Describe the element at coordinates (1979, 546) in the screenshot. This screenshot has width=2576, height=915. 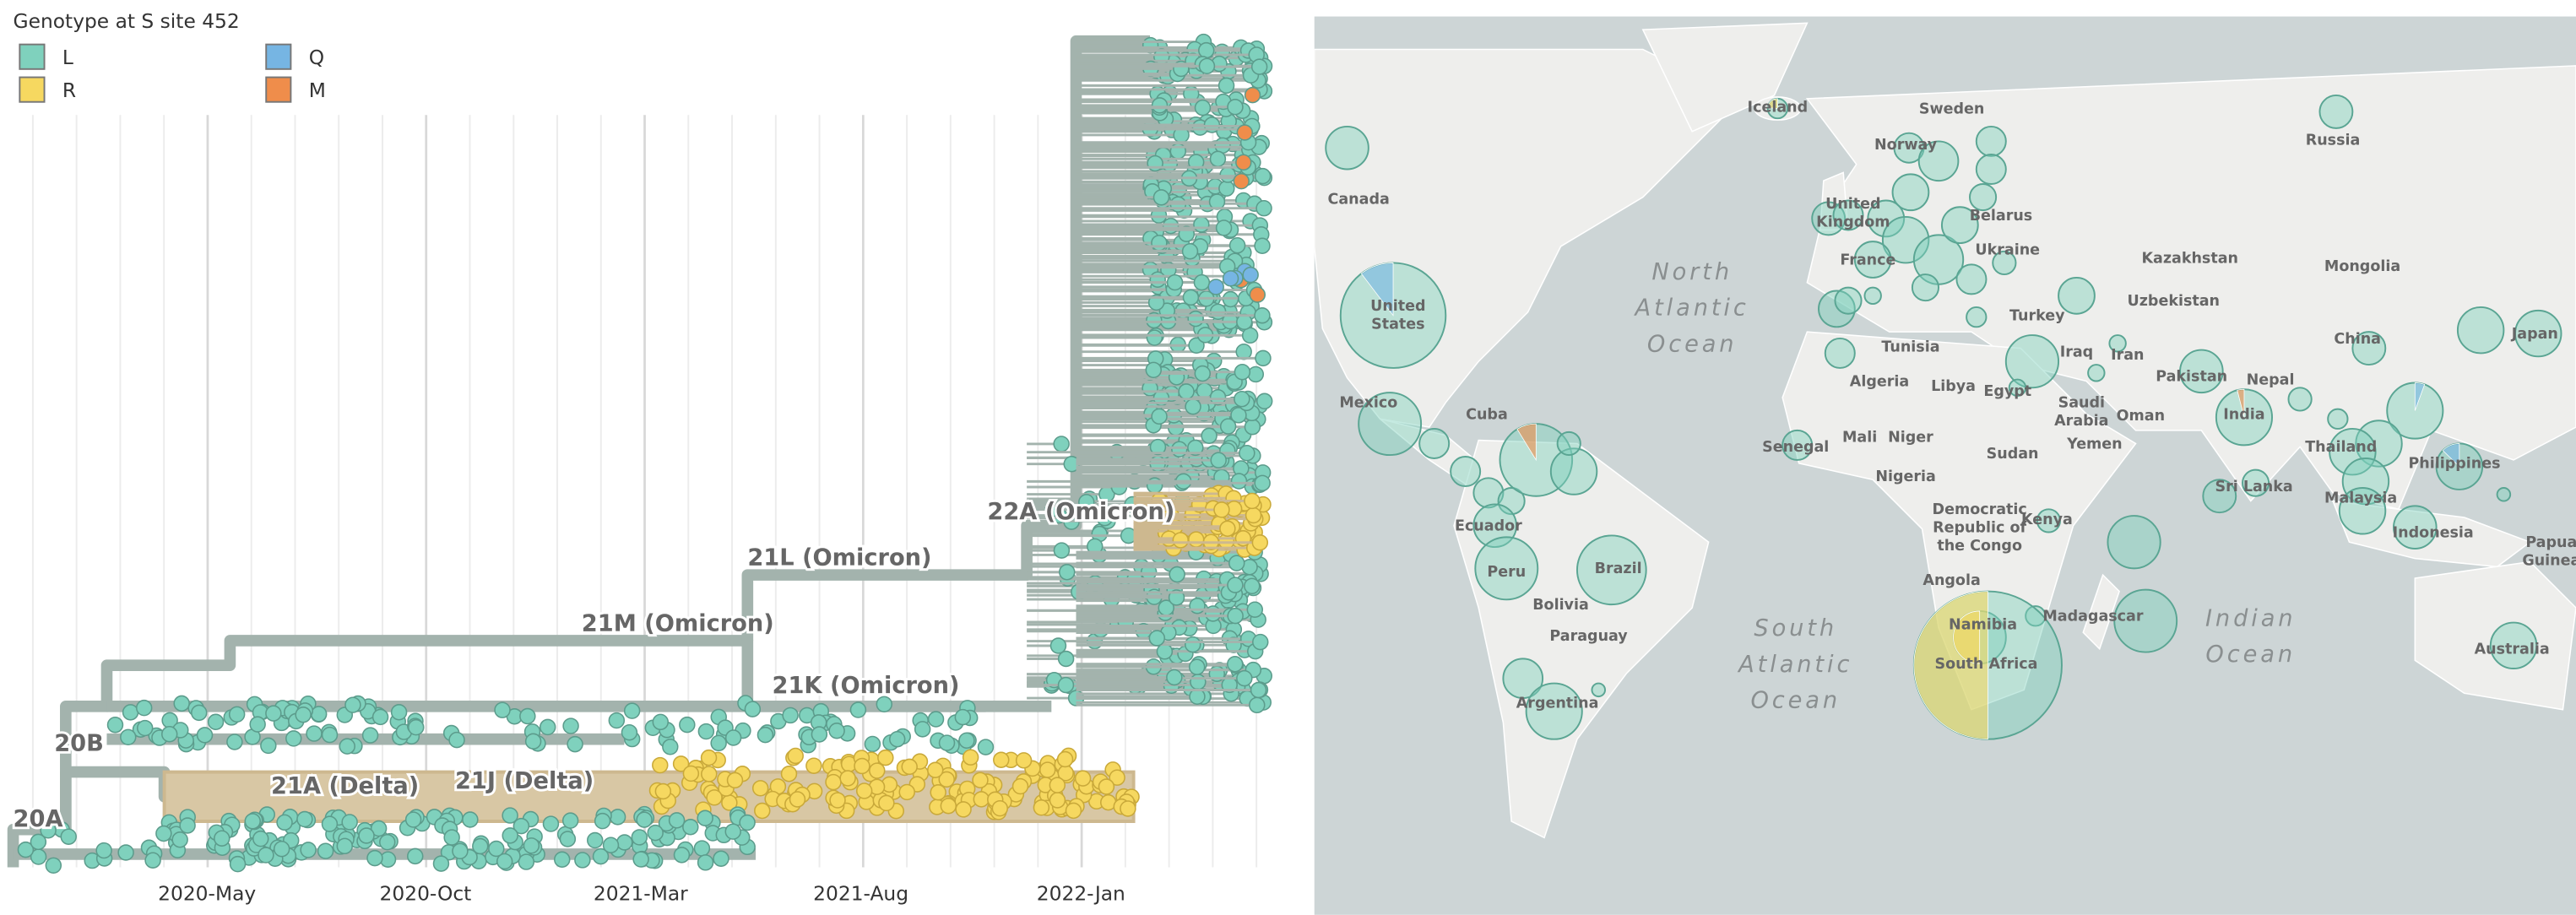
I see `country-label: the Congo` at that location.